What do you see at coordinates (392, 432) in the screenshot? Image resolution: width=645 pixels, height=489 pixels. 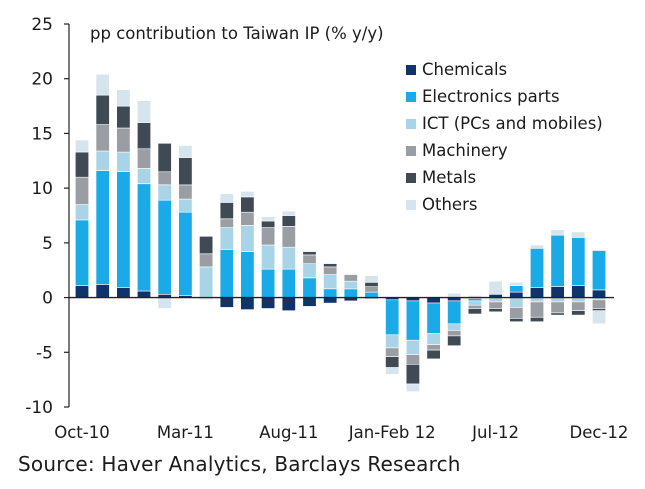 I see `x-tick-label: Jan-Feb 12` at bounding box center [392, 432].